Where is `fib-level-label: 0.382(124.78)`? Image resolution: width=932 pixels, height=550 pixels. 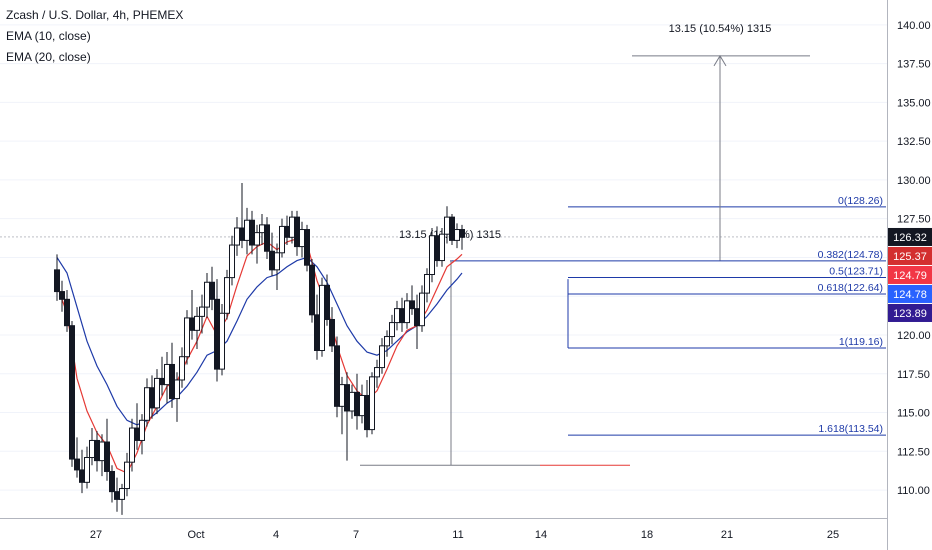 fib-level-label: 0.382(124.78) is located at coordinates (850, 255).